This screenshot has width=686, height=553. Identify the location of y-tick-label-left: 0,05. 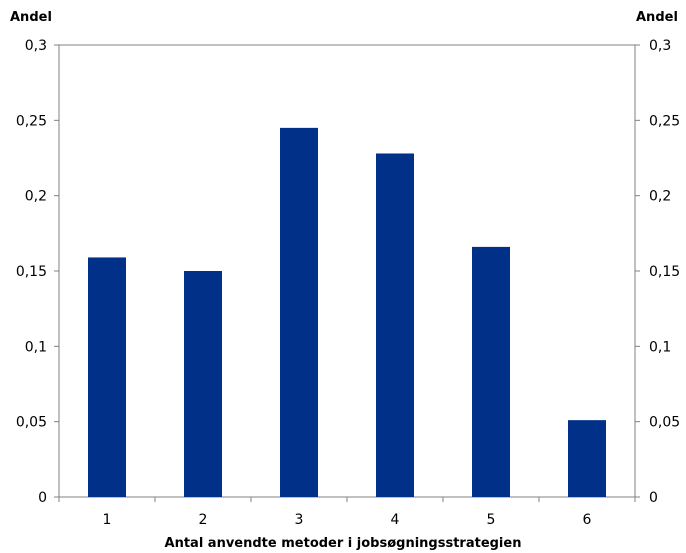
(31, 423).